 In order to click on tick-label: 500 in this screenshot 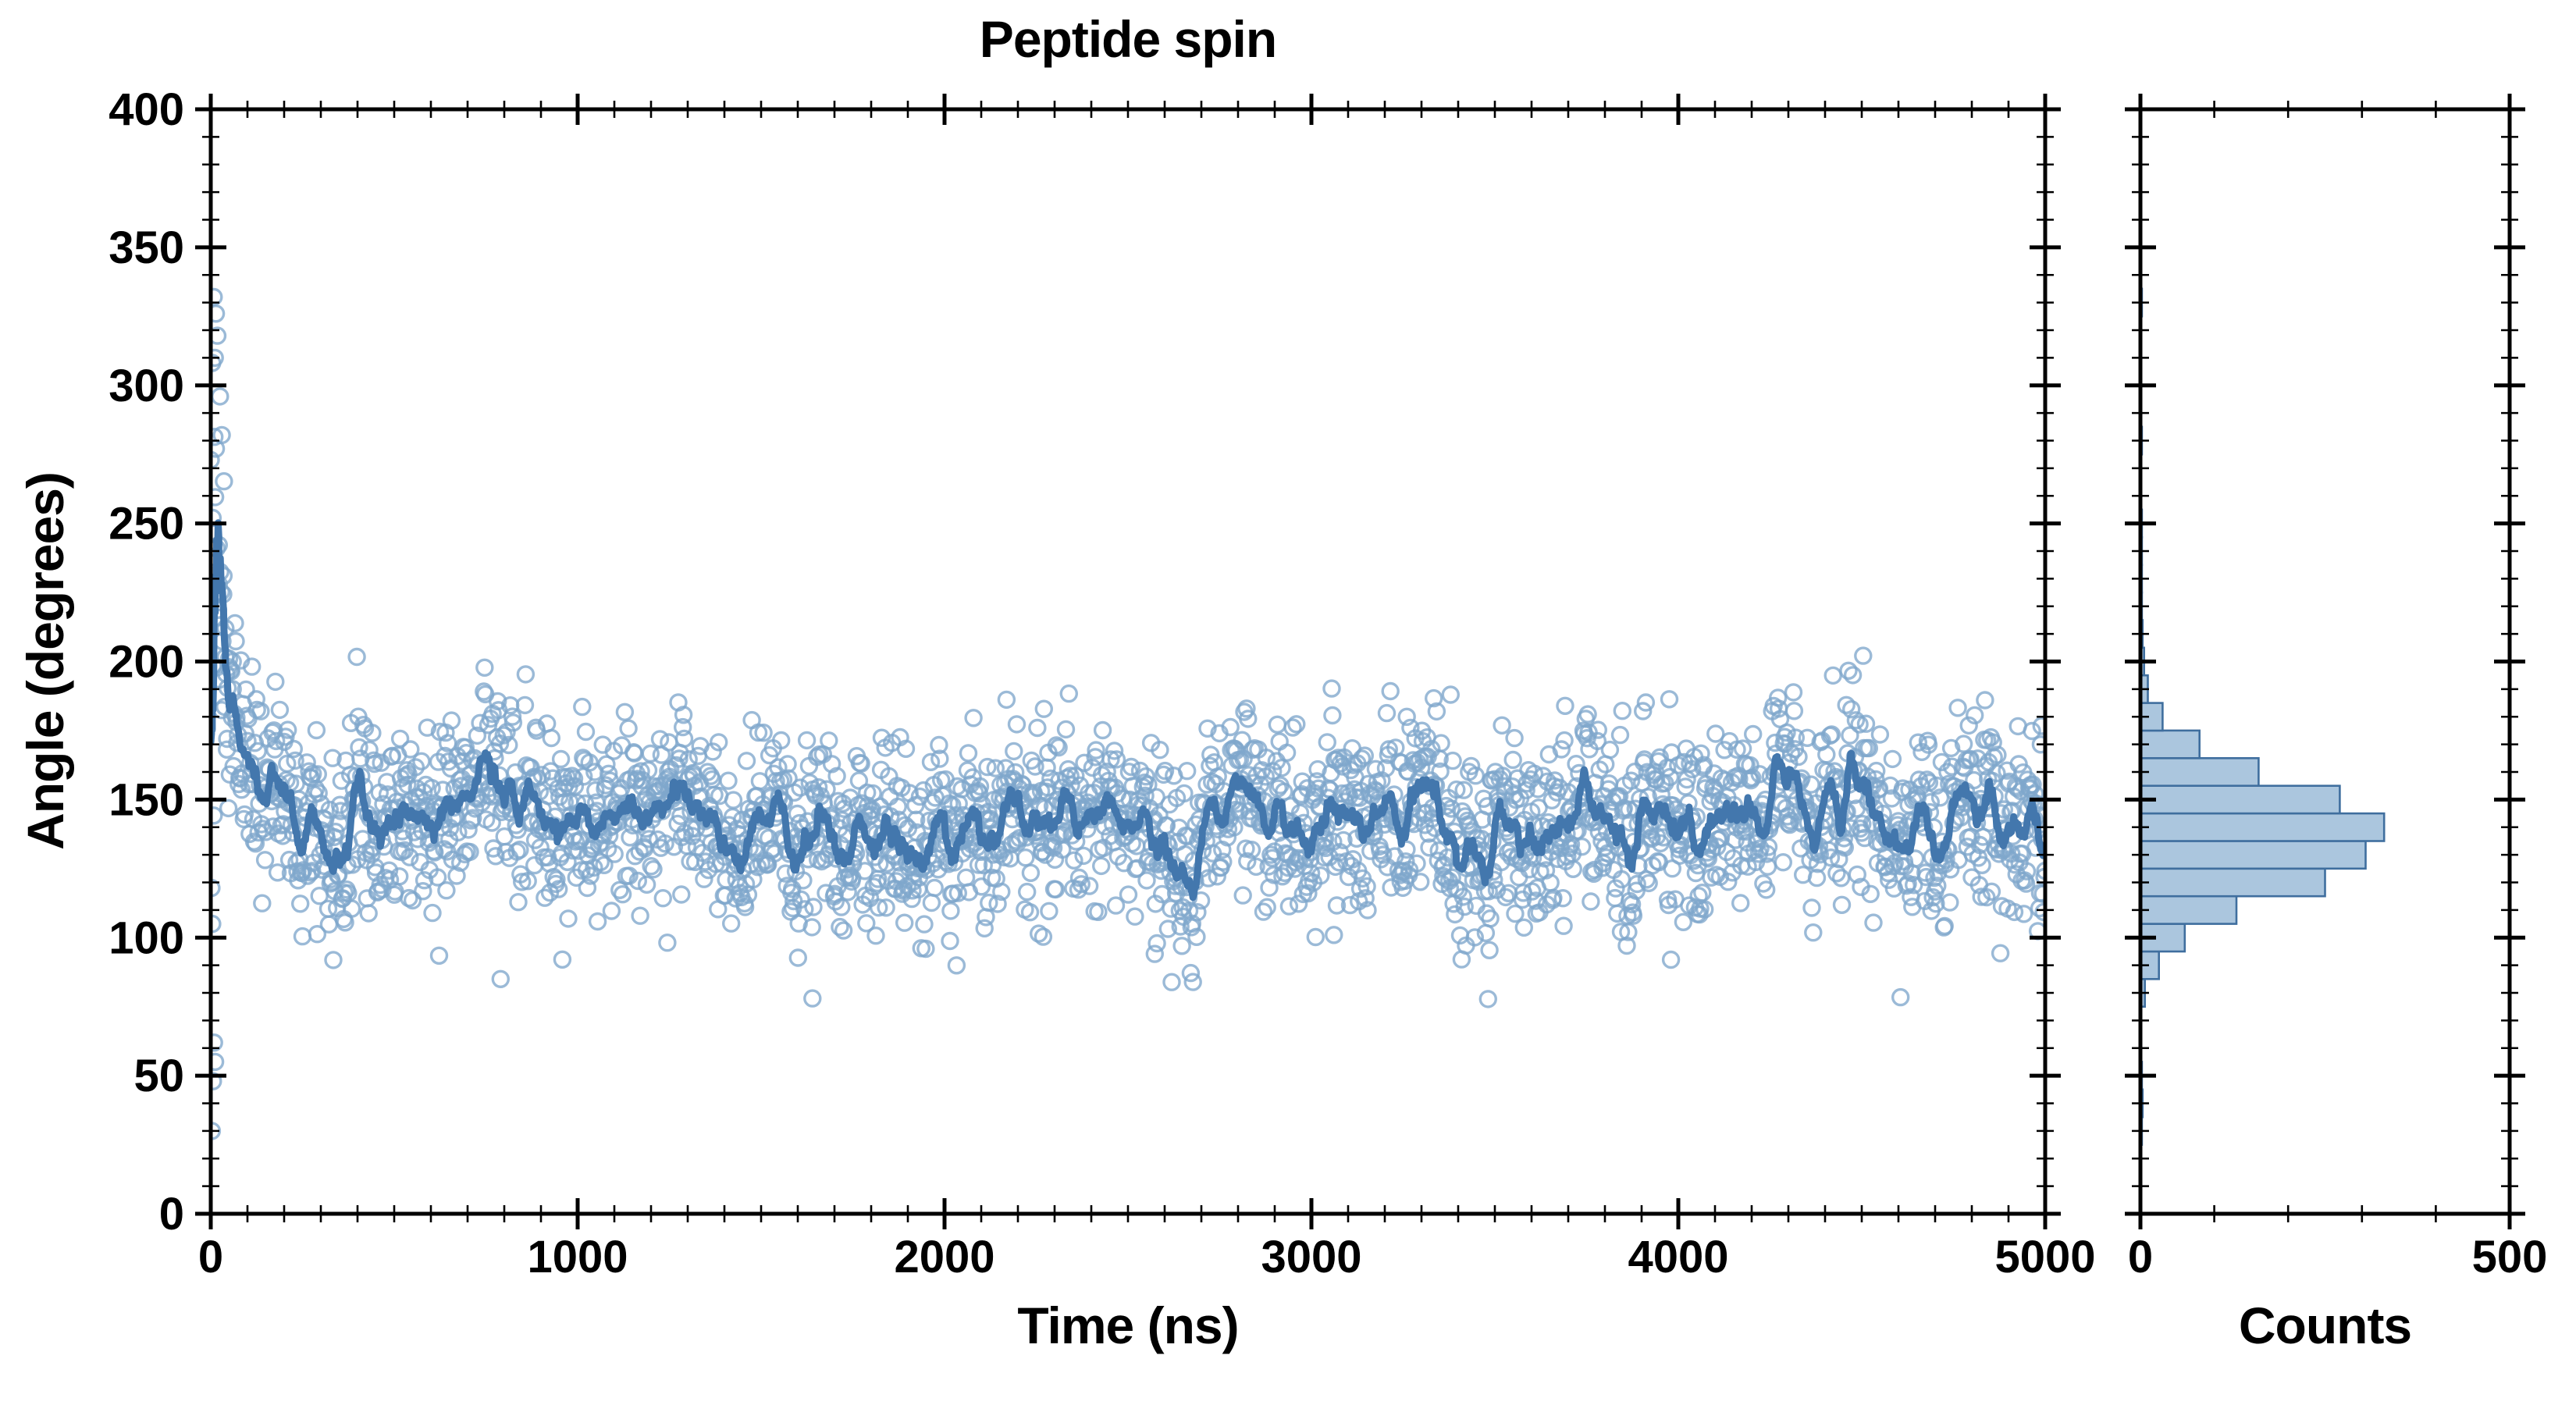, I will do `click(2510, 1257)`.